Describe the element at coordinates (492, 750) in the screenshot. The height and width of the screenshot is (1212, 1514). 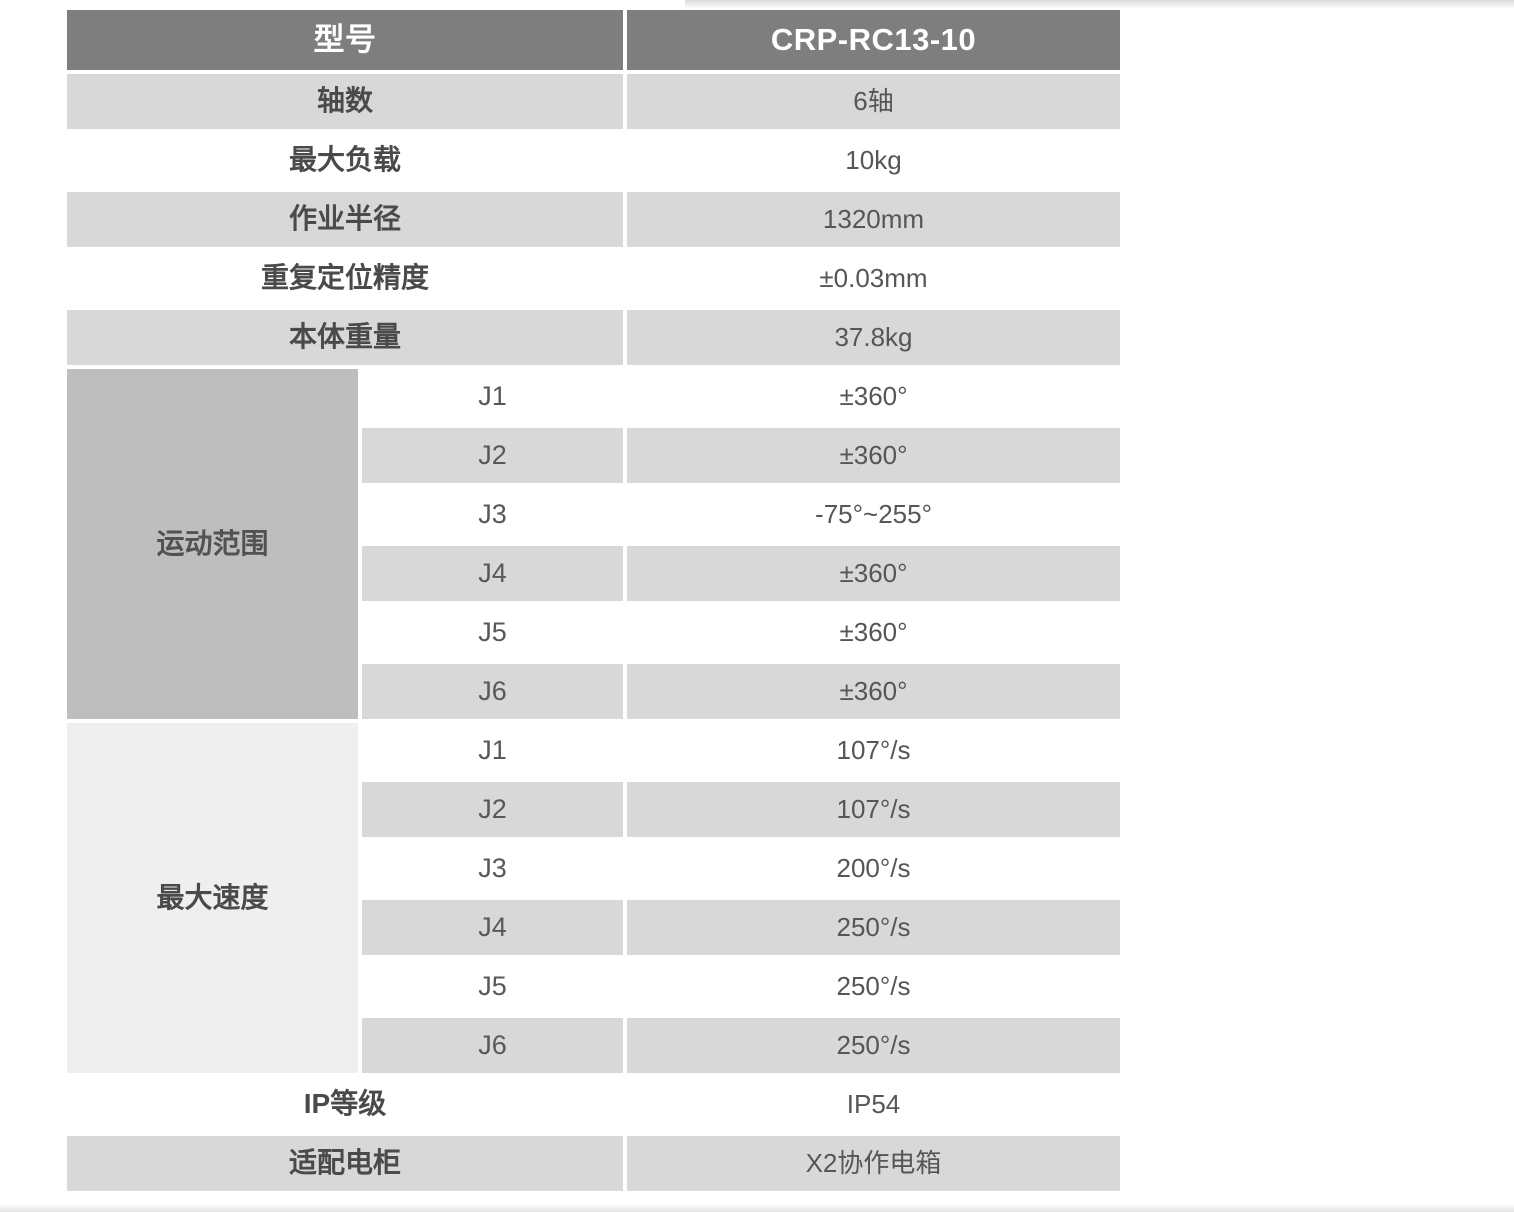
I see `speed-joint-j1: J1` at that location.